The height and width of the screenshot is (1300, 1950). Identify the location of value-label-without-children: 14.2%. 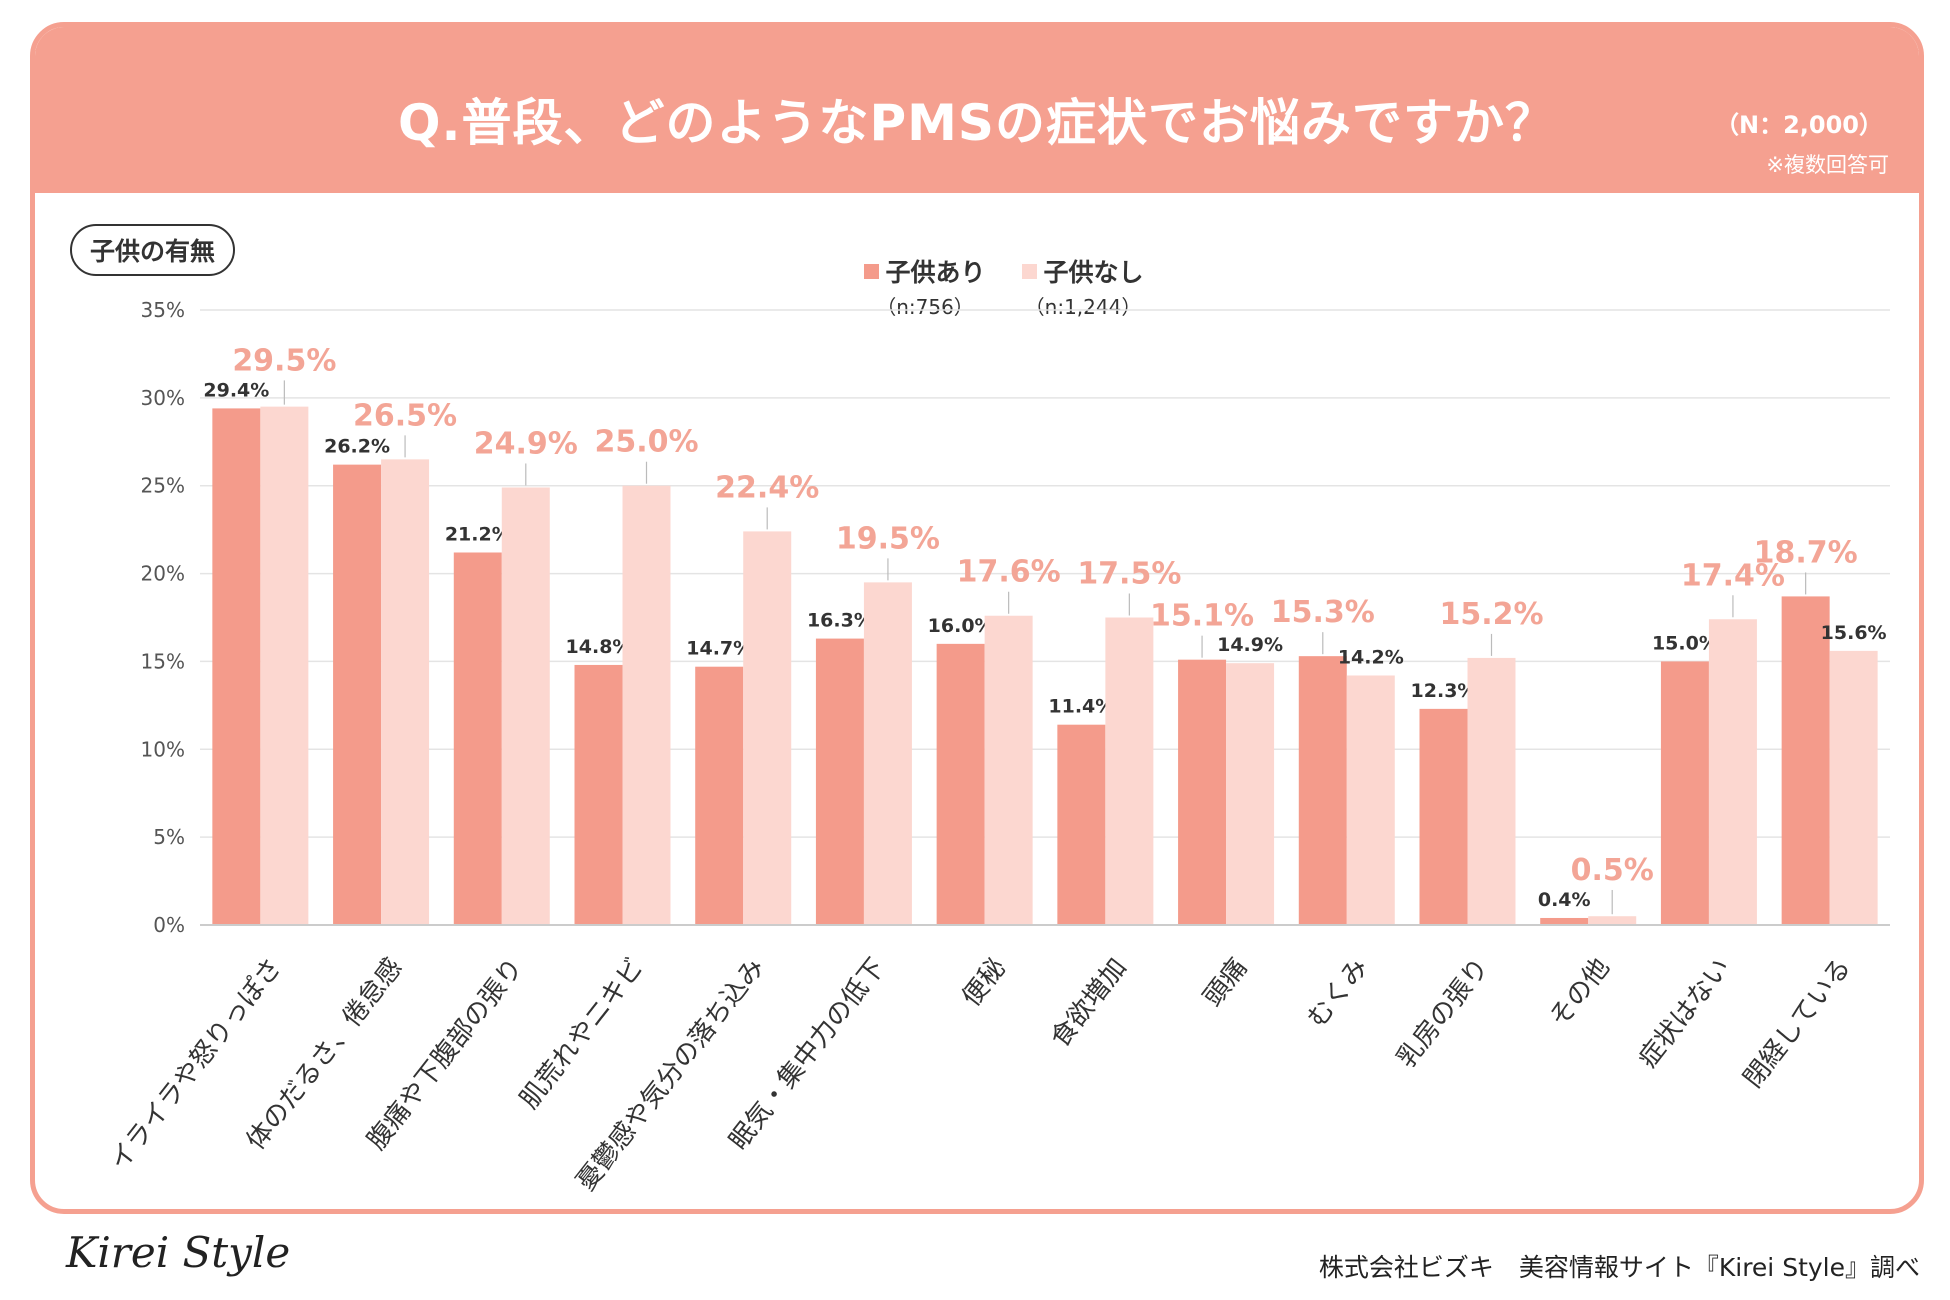
(1371, 657).